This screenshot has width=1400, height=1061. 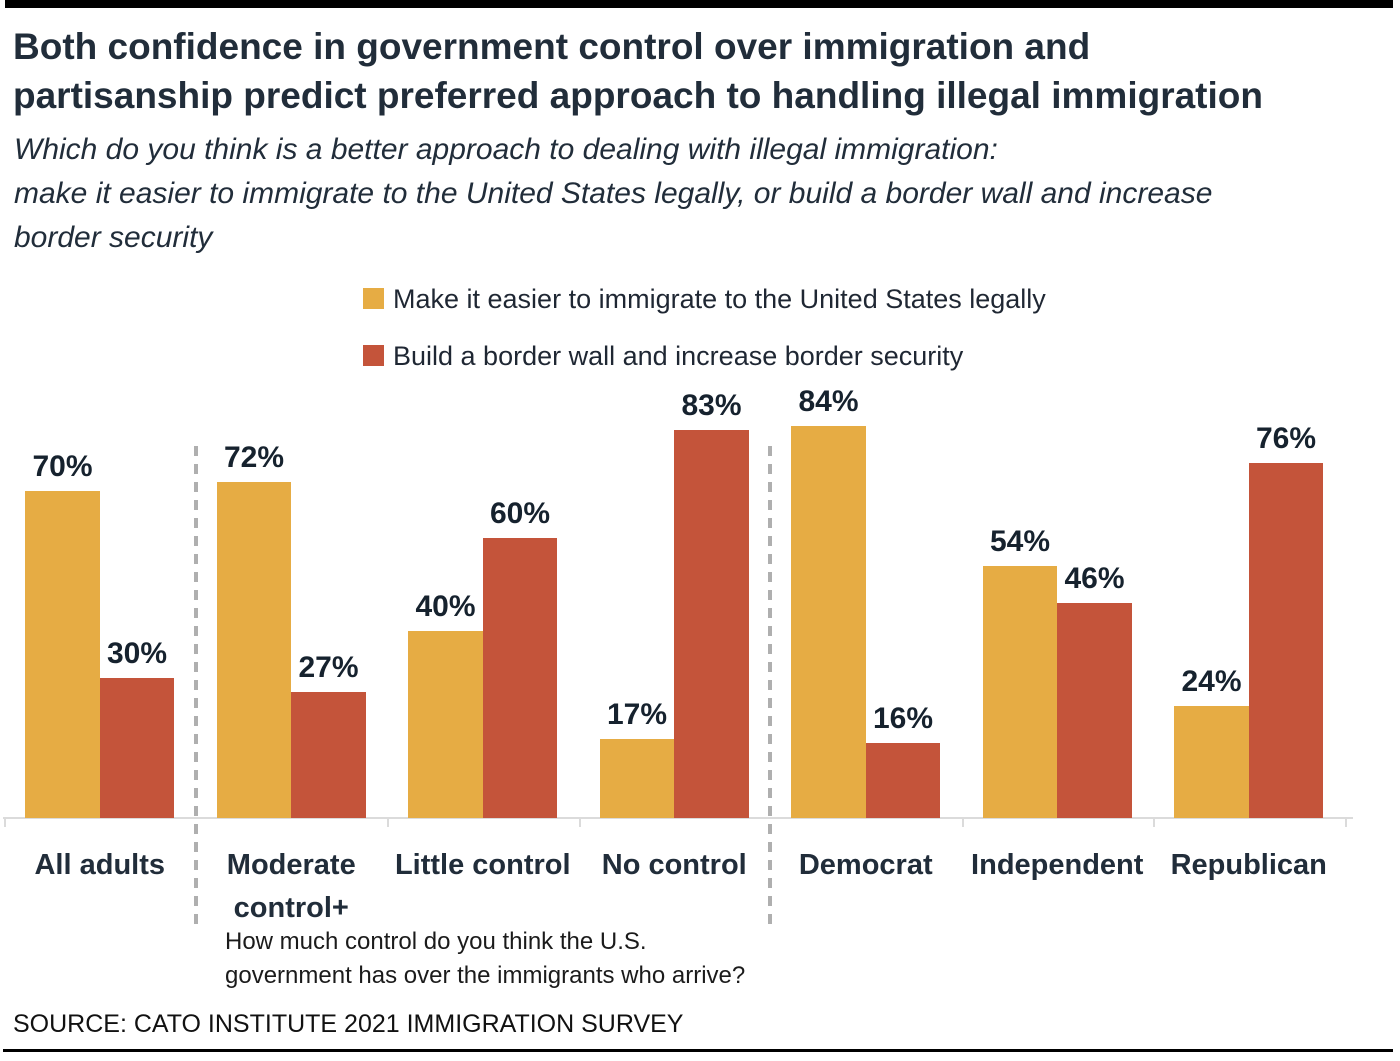 What do you see at coordinates (373, 298) in the screenshot?
I see `legend-swatch-yellow` at bounding box center [373, 298].